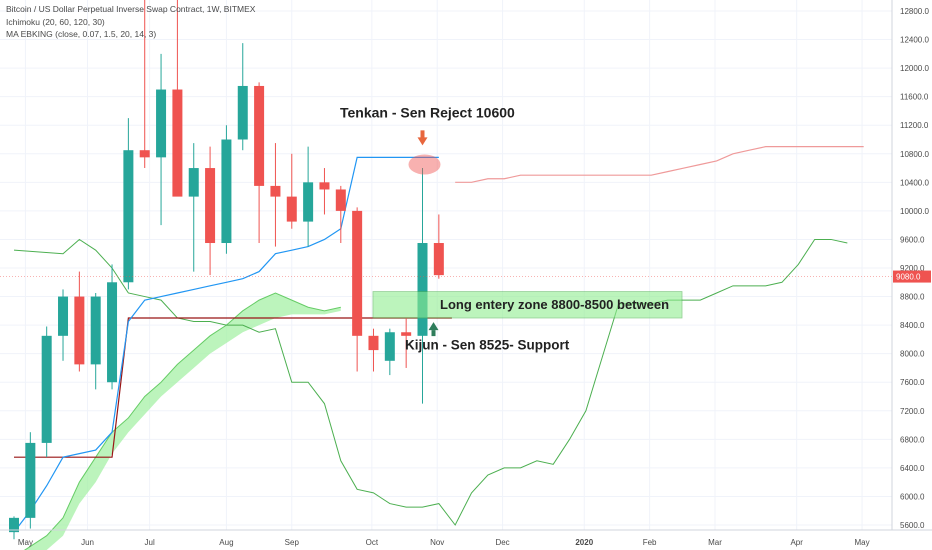 The width and height of the screenshot is (932, 550). I want to click on y-tick-label: 8400.0, so click(912, 325).